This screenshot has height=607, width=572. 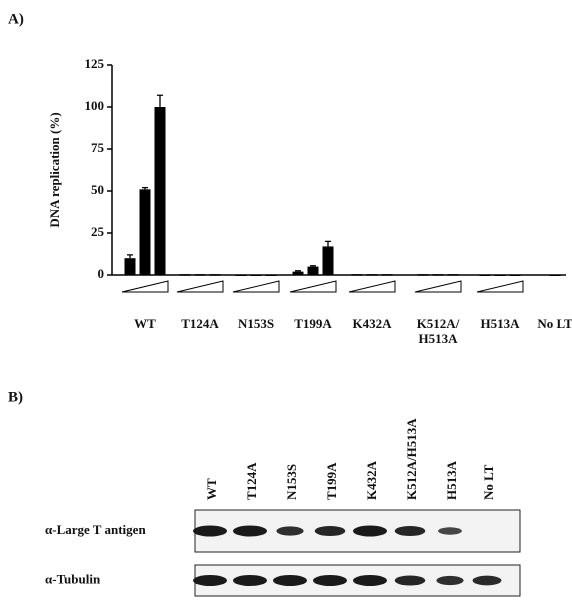 I want to click on y-tick-label: 0, so click(x=101, y=273).